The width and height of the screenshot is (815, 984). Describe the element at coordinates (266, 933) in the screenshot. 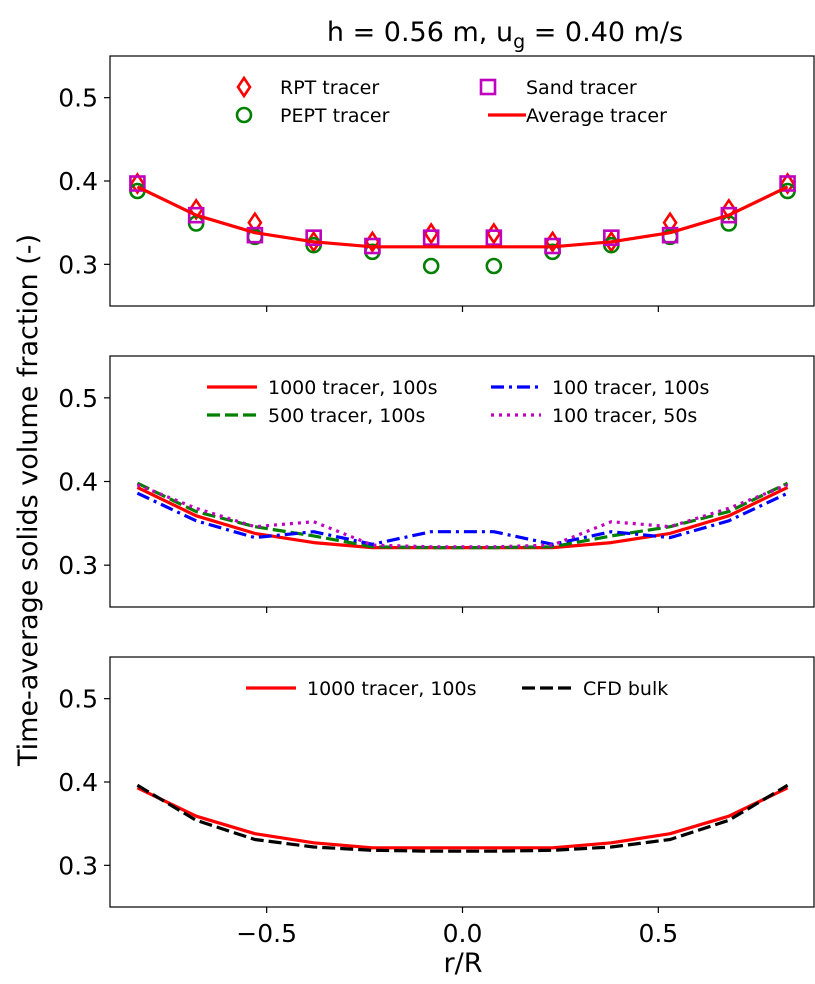

I see `x-tick-label: −0.5` at that location.